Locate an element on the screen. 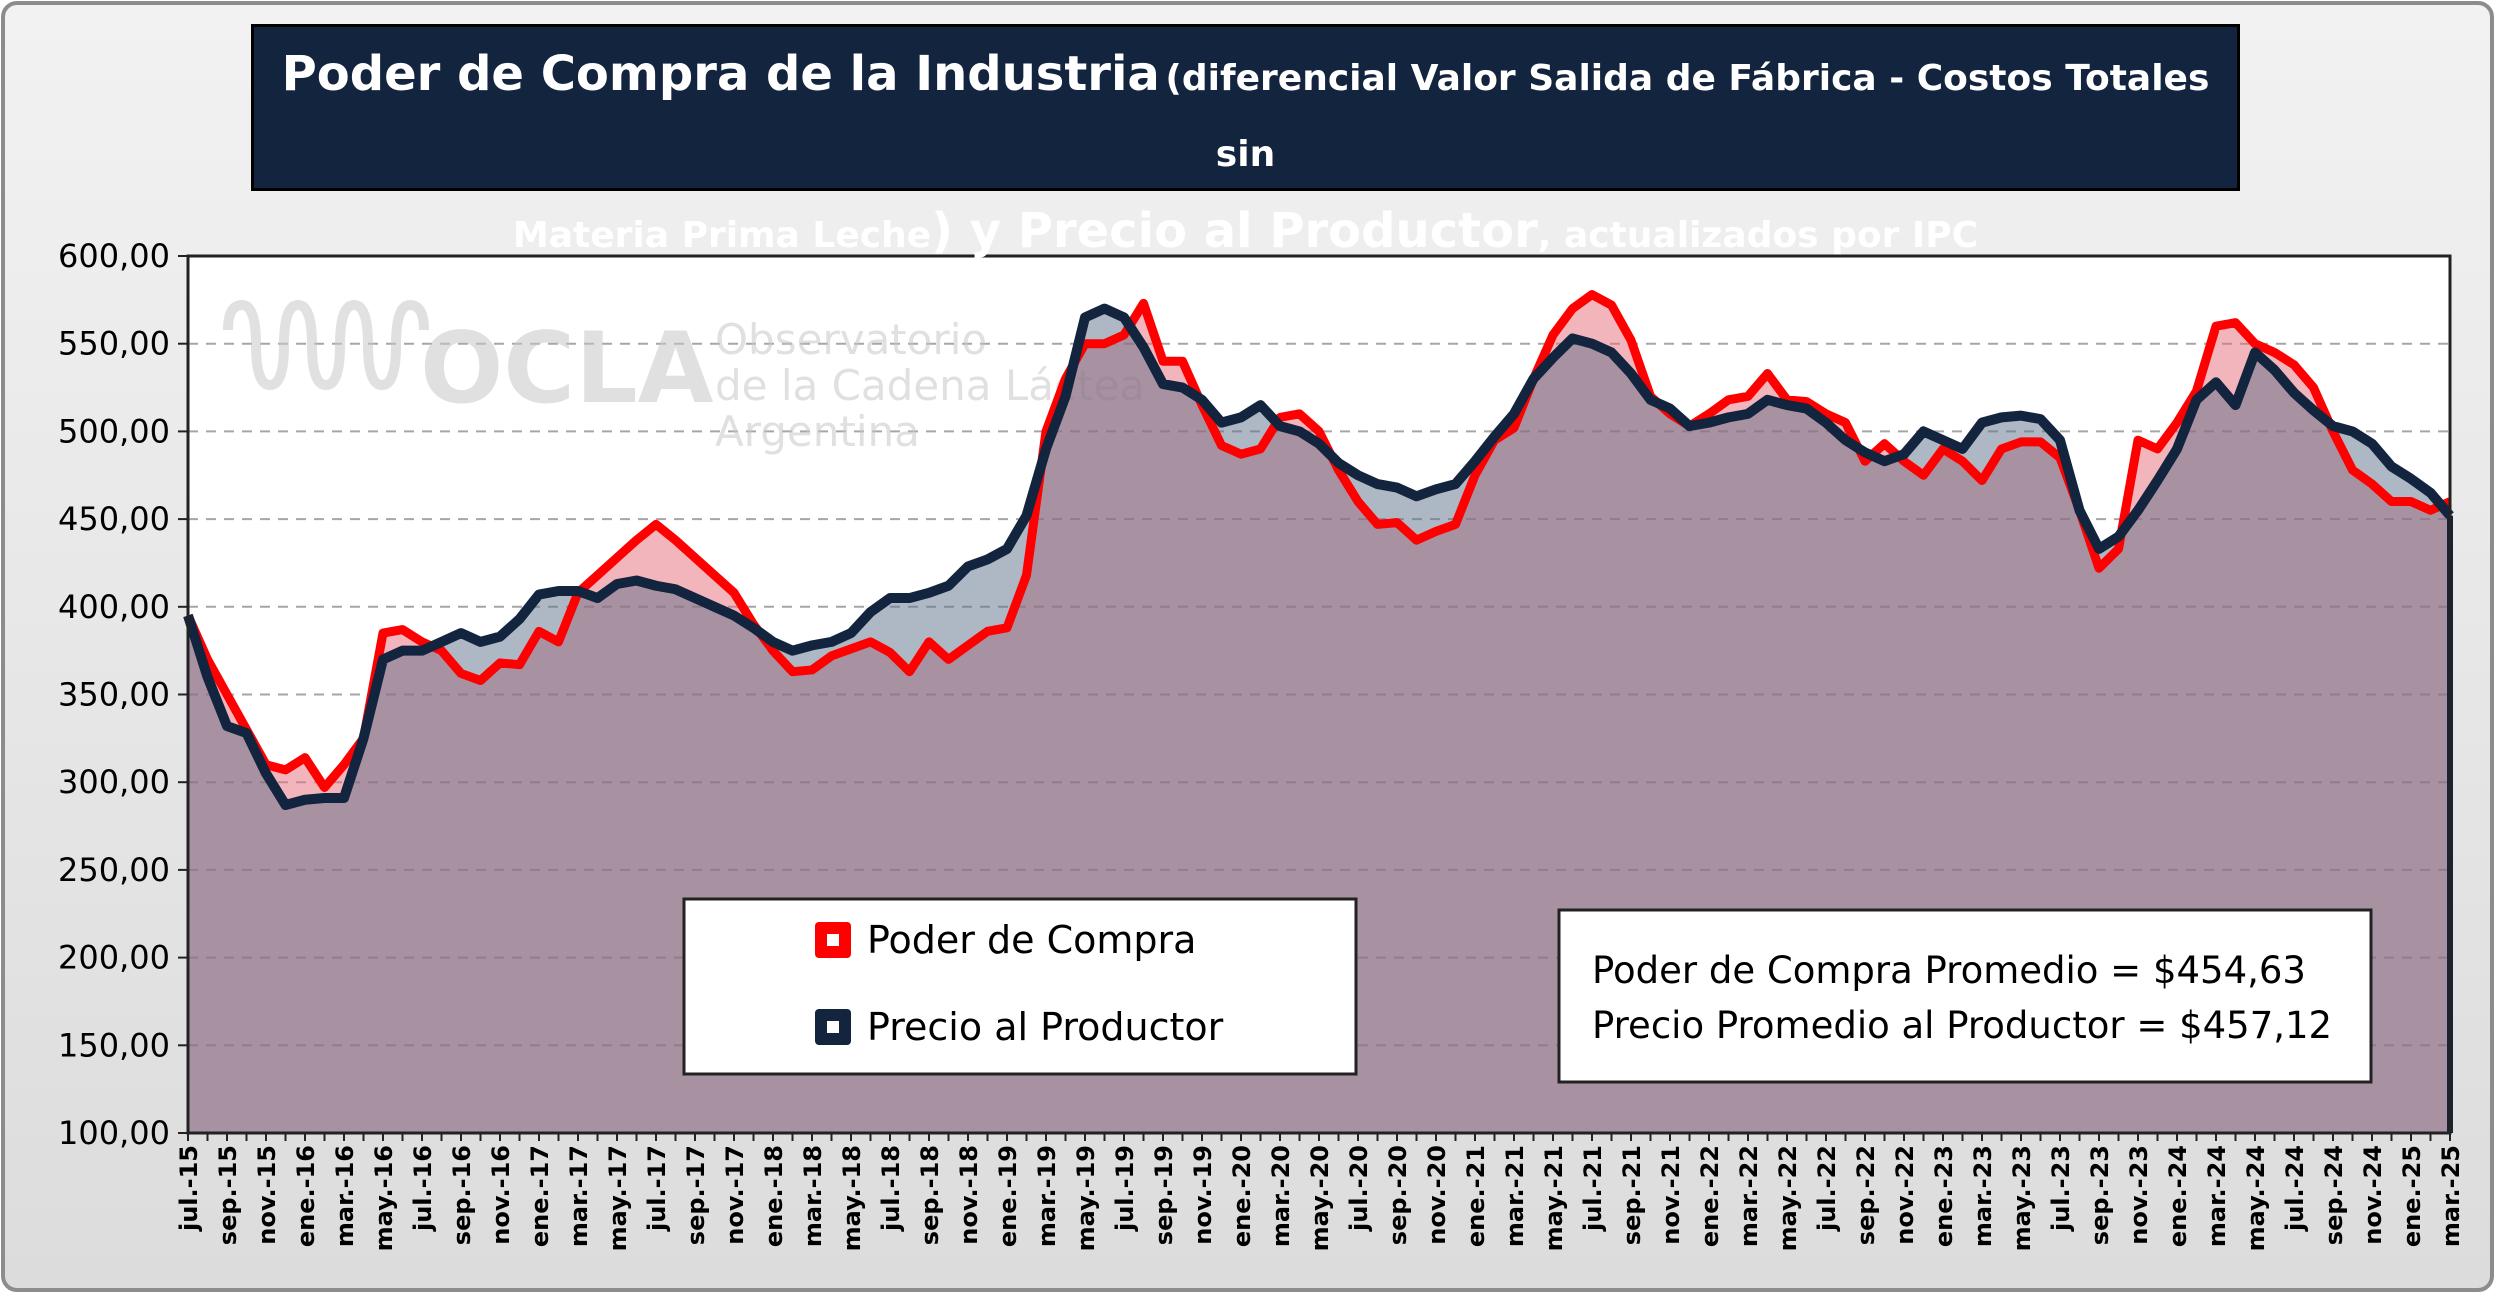 The image size is (2495, 1293). x-tick-label: nov.-17 is located at coordinates (735, 1195).